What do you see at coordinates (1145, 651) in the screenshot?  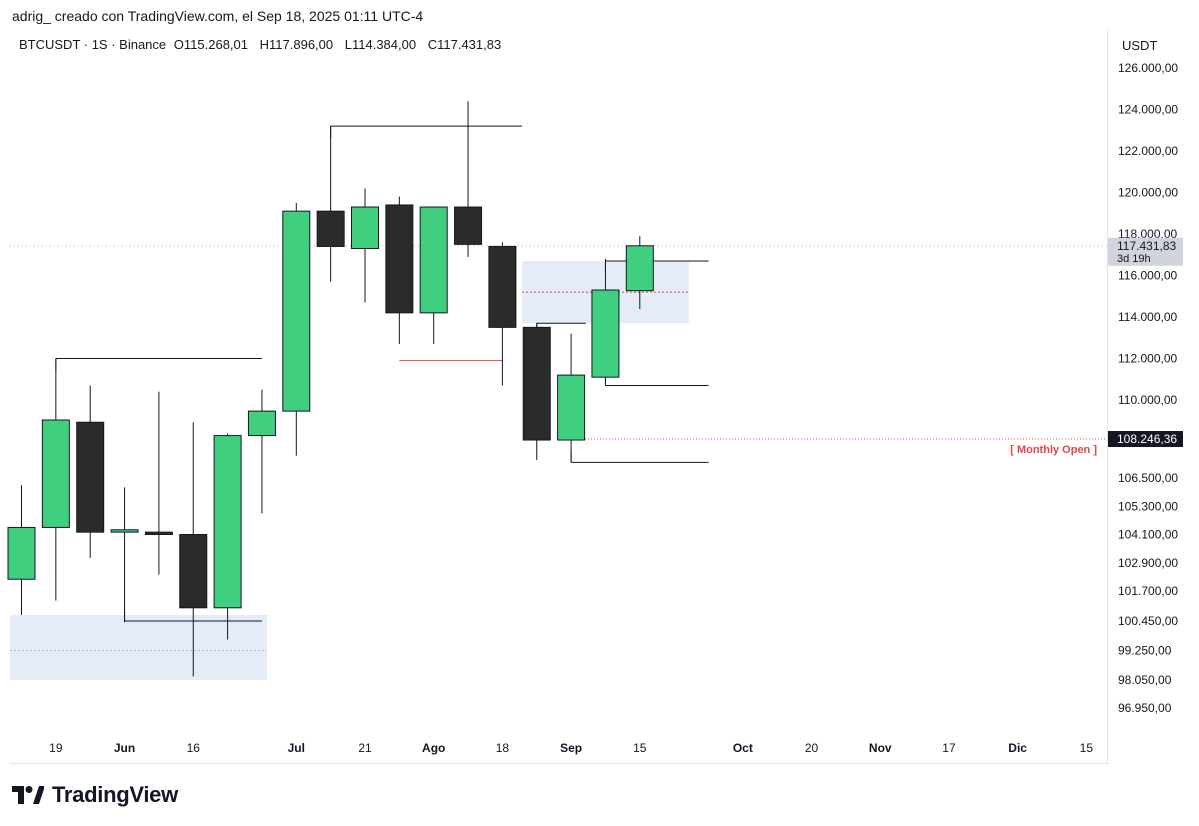 I see `y-tick-label: 99.250,00` at bounding box center [1145, 651].